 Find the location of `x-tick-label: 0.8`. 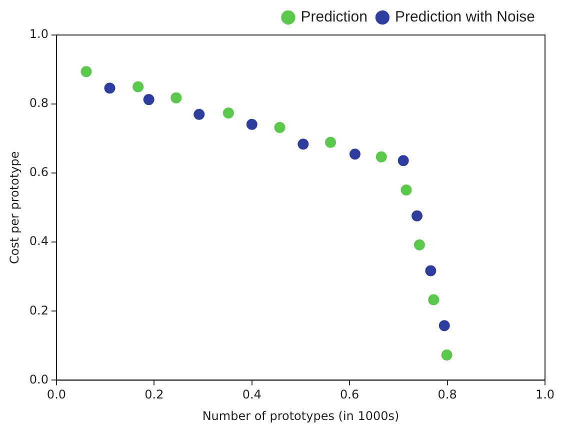

x-tick-label: 0.8 is located at coordinates (447, 395).